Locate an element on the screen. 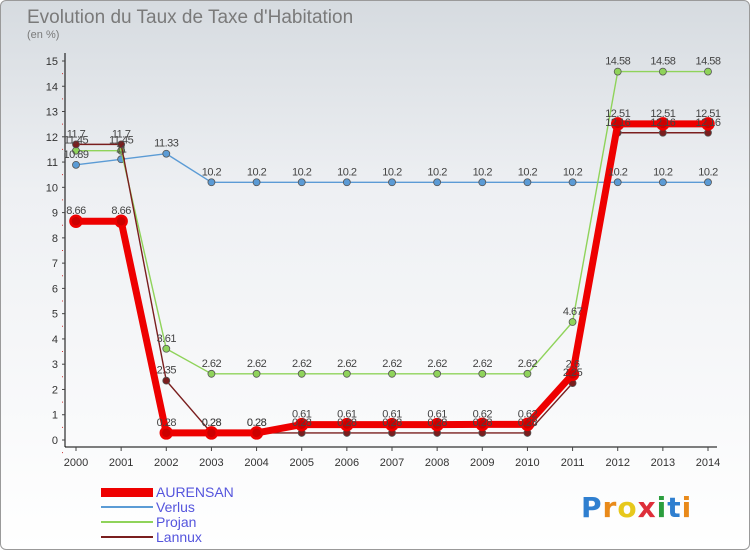 This screenshot has height=550, width=750. legend-label: AURENSAN is located at coordinates (195, 492).